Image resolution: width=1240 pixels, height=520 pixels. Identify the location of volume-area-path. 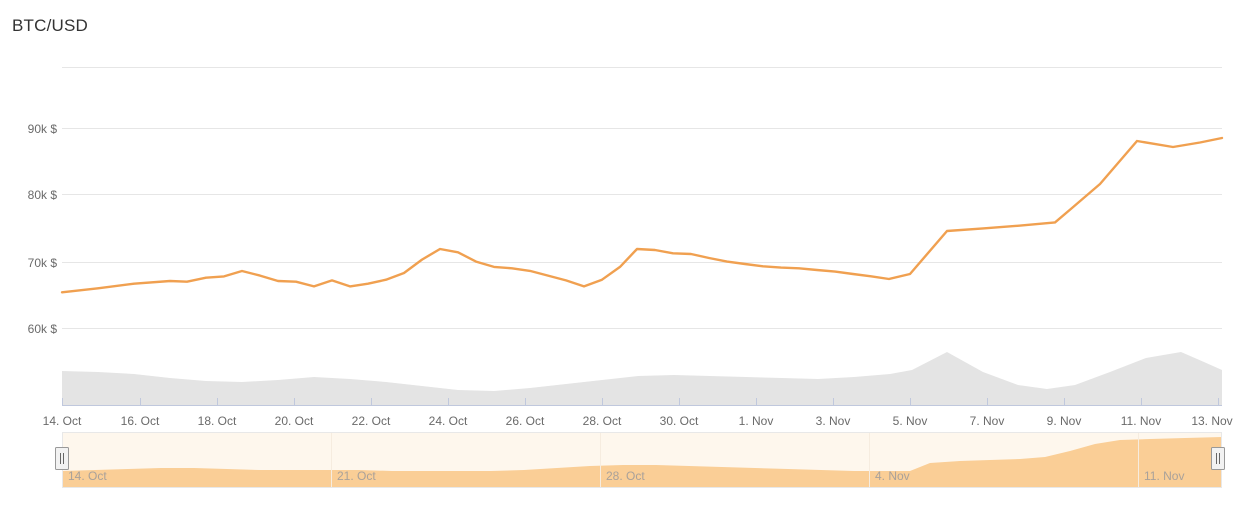
(642, 378).